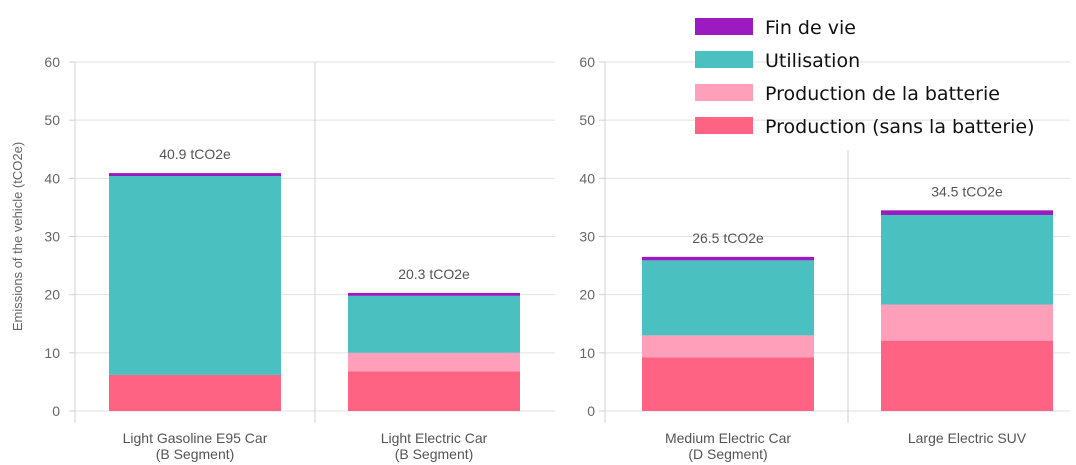  I want to click on x-category-label: Light Gasoline E95 Car, so click(195, 438).